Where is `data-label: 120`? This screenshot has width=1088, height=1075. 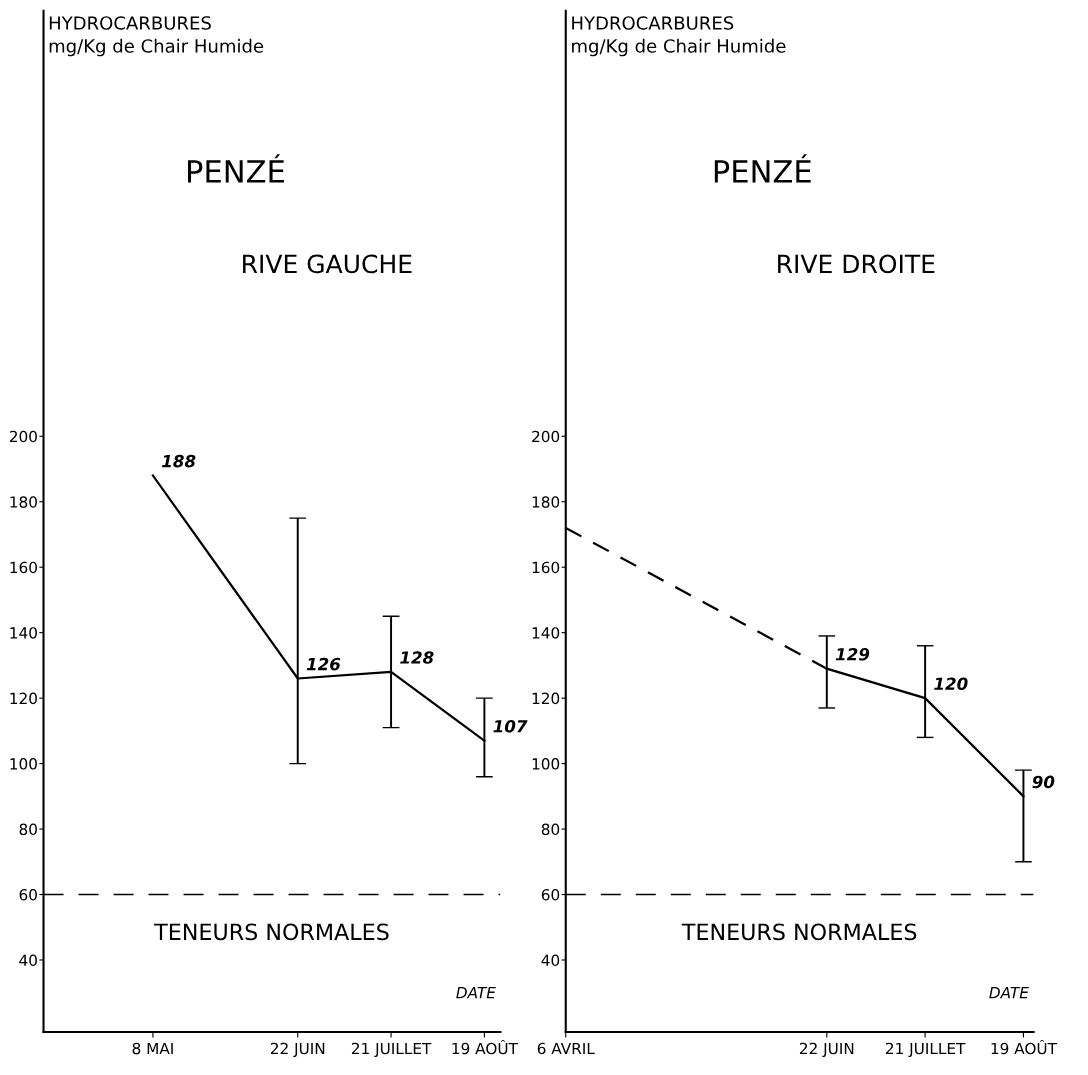
data-label: 120 is located at coordinates (951, 684).